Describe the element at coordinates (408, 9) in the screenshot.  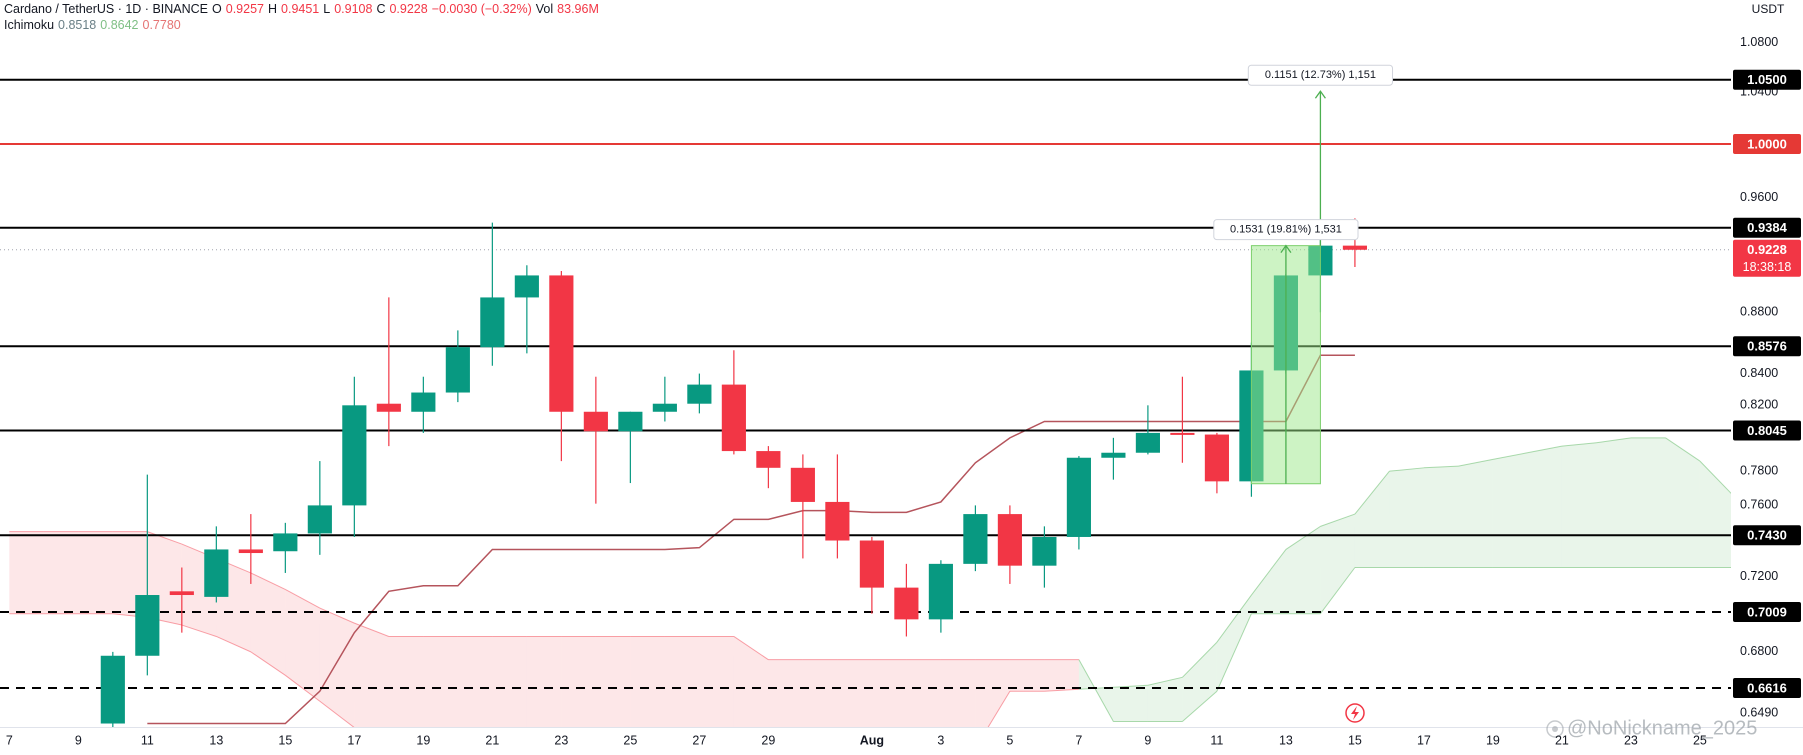
I see `legend-value: 0.9228` at that location.